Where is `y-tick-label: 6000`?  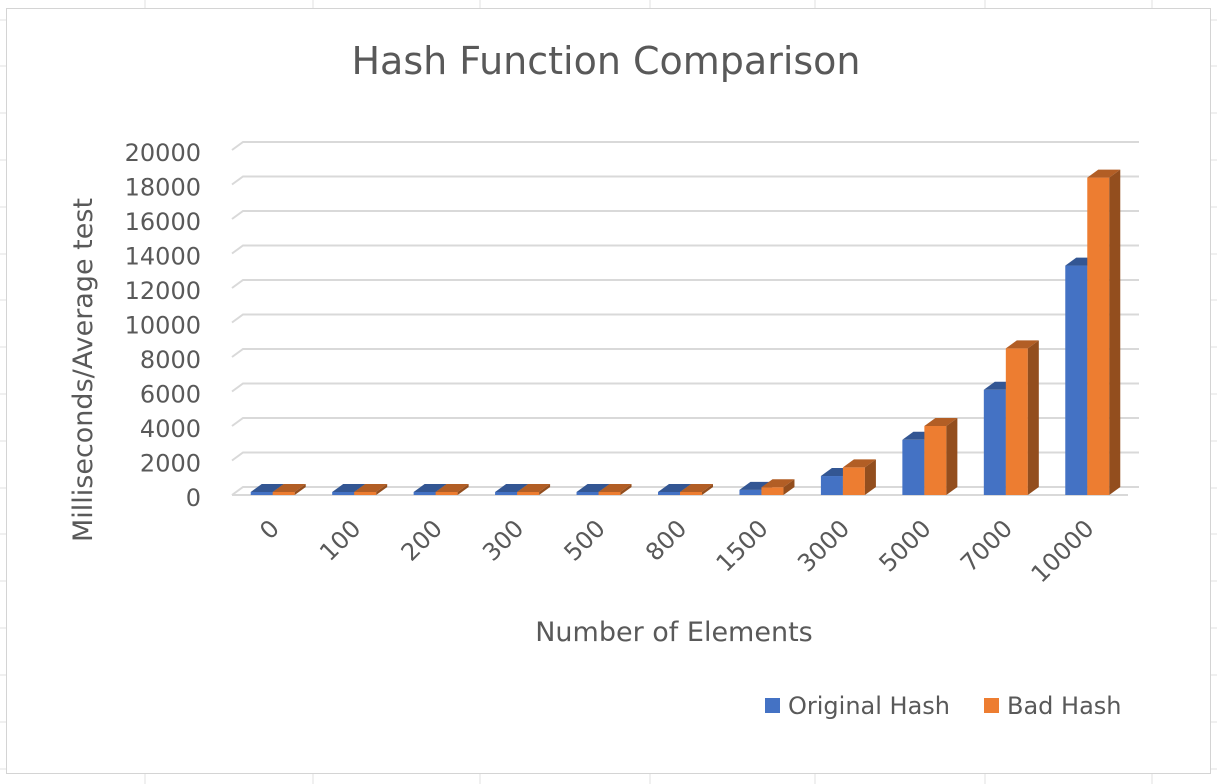
y-tick-label: 6000 is located at coordinates (170, 395).